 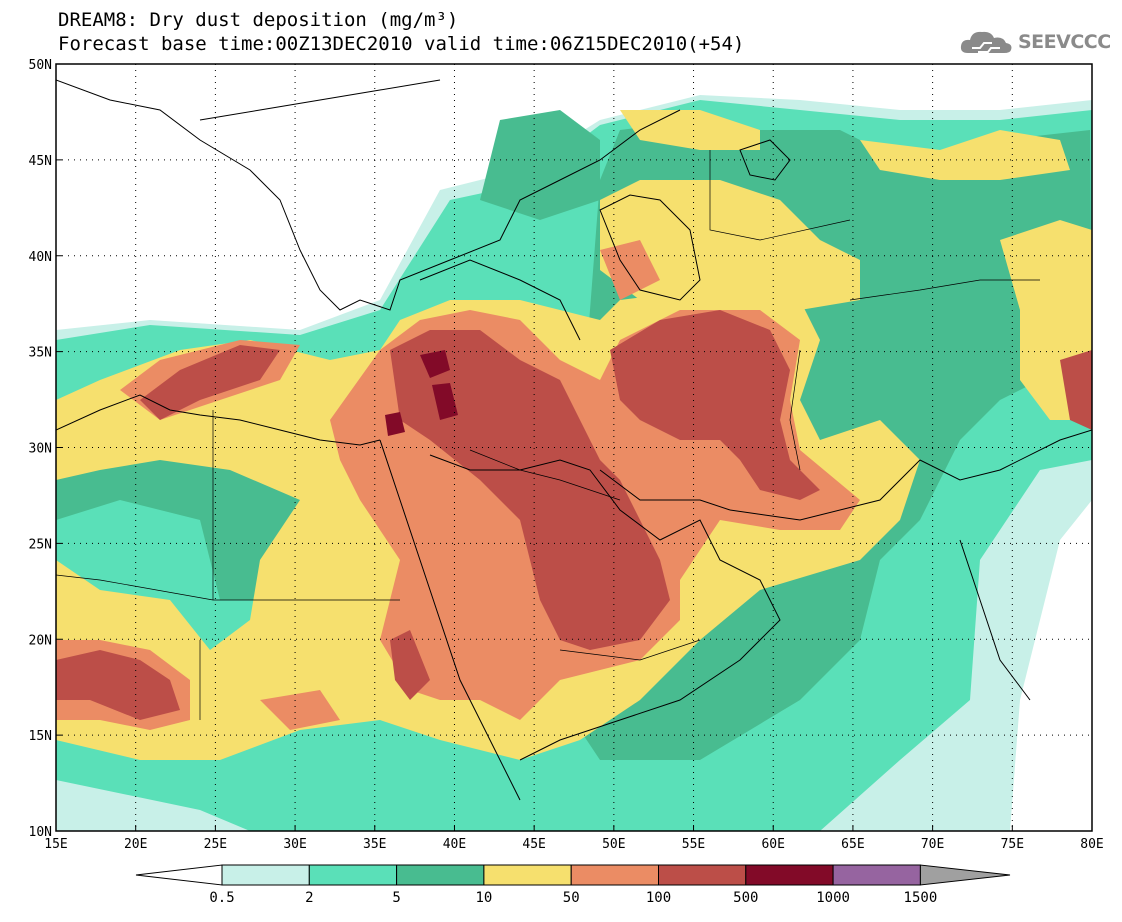 I want to click on logo-text: SEEVCCC, so click(x=1064, y=42).